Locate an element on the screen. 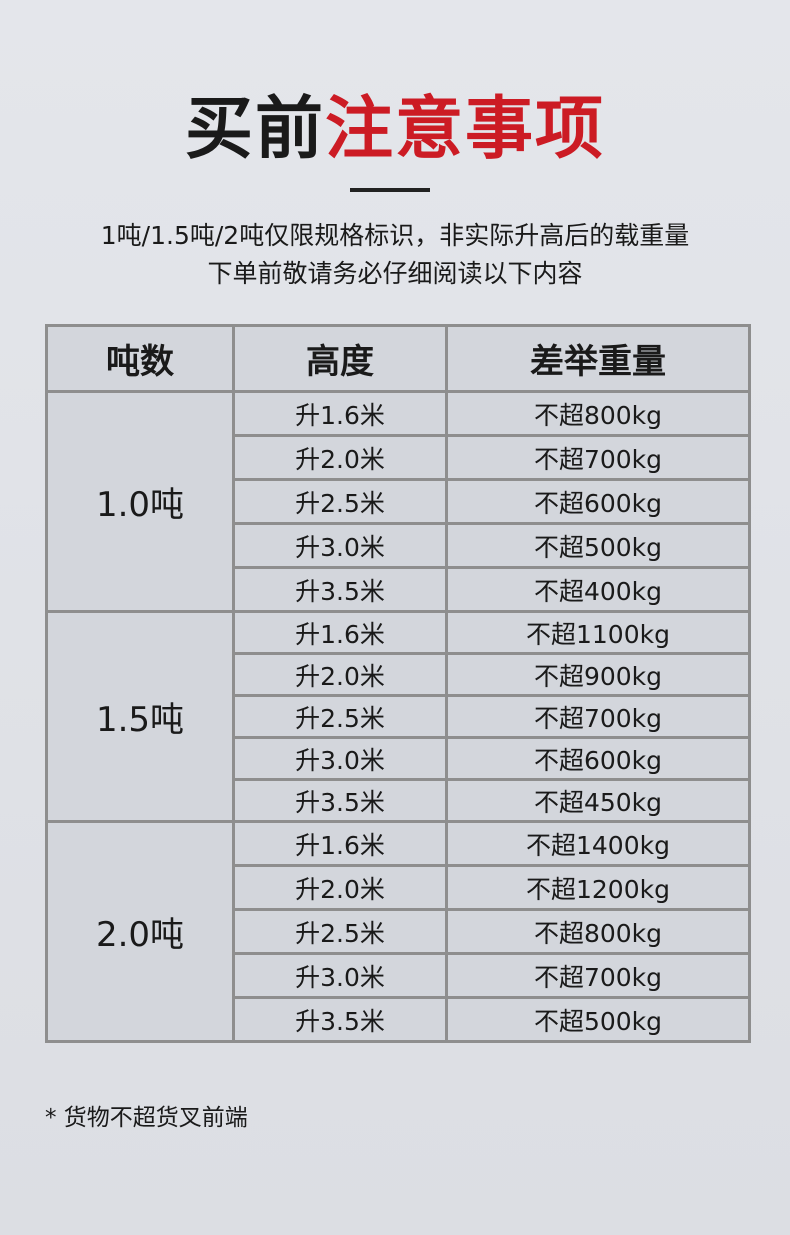 Image resolution: width=790 pixels, height=1235 pixels. subtitle-line-2: 下单前敬请务必仔细阅读以下内容 is located at coordinates (395, 273).